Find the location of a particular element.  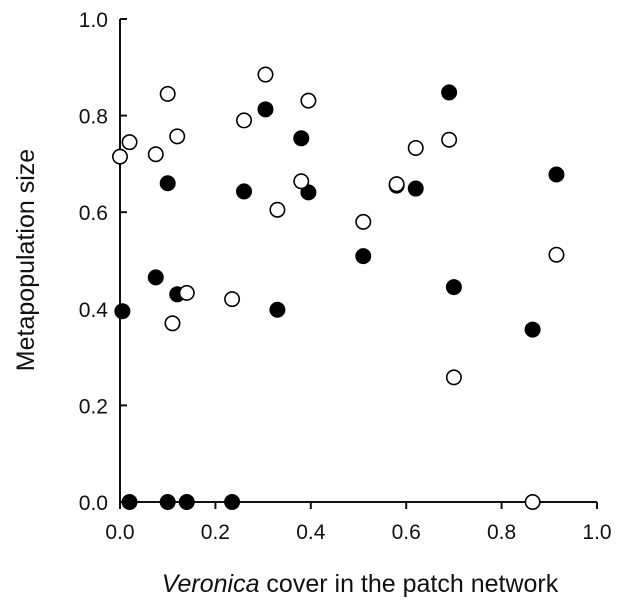

y-axis-label: Metapopulation size is located at coordinates (26, 260).